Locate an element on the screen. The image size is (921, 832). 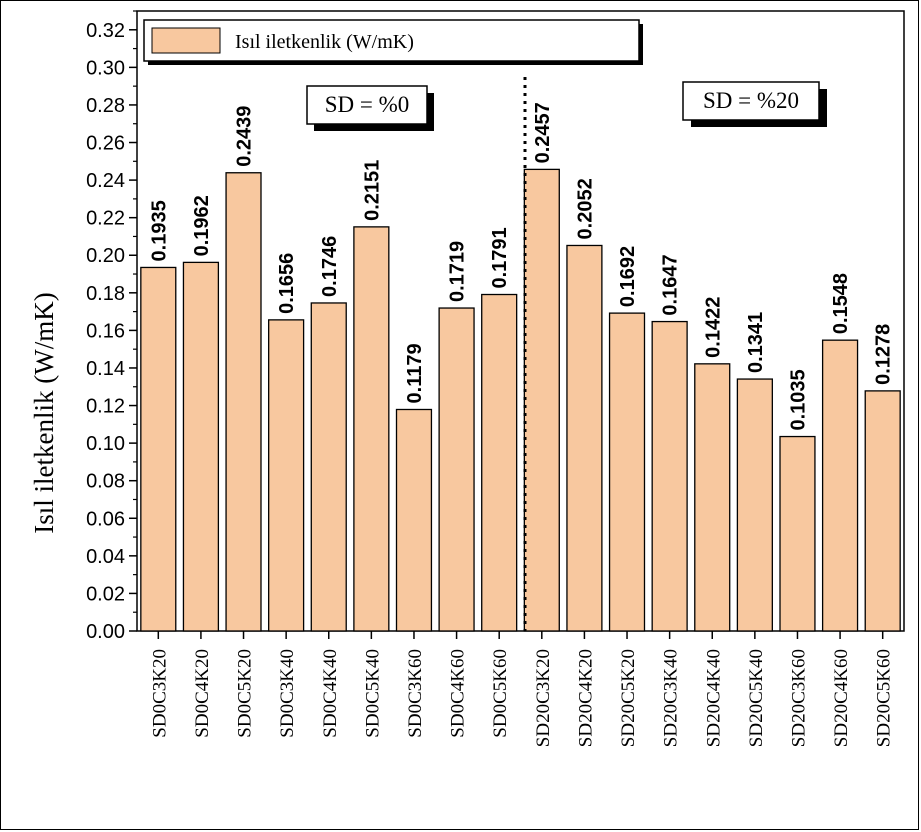
x-tick-label-SD0C4K40: SD0C4K40 is located at coordinates (330, 693).